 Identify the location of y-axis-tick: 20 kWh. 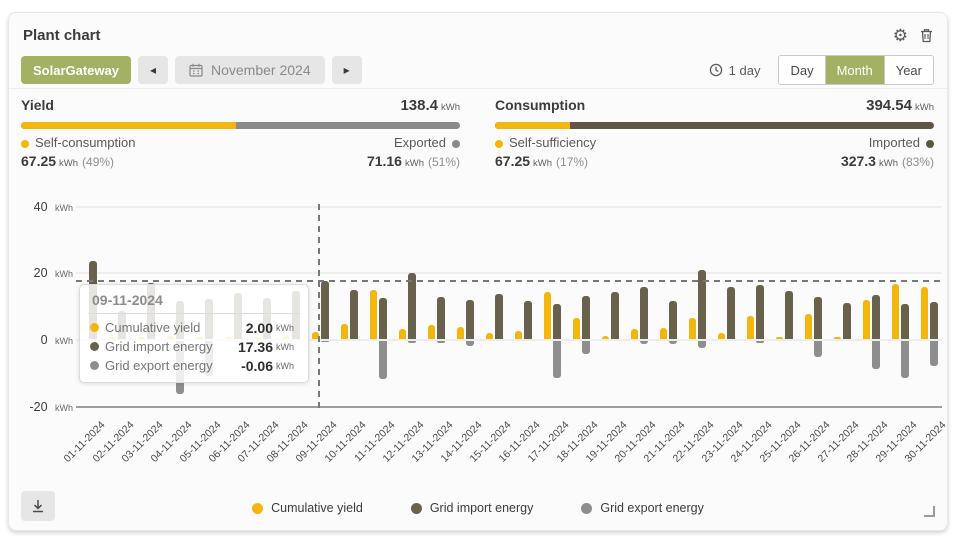
(53, 273).